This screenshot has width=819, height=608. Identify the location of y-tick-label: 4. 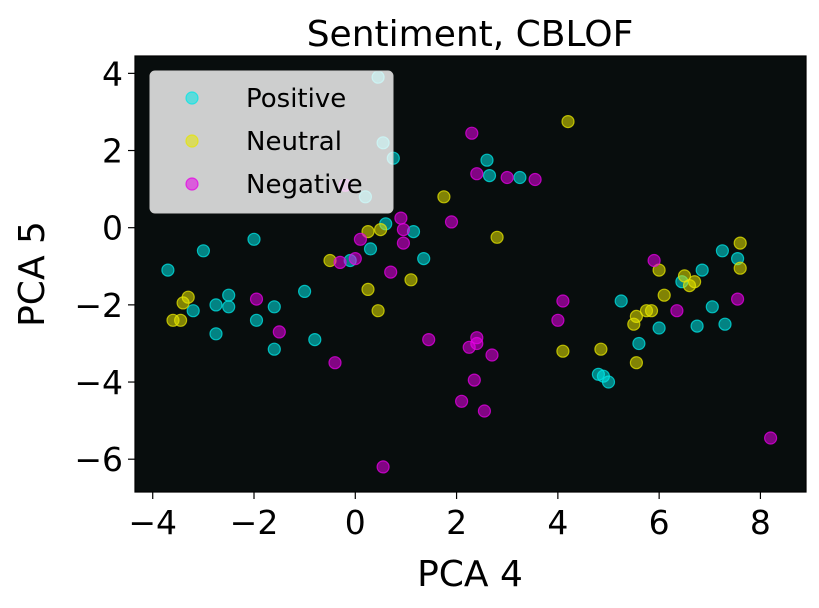
(112, 73).